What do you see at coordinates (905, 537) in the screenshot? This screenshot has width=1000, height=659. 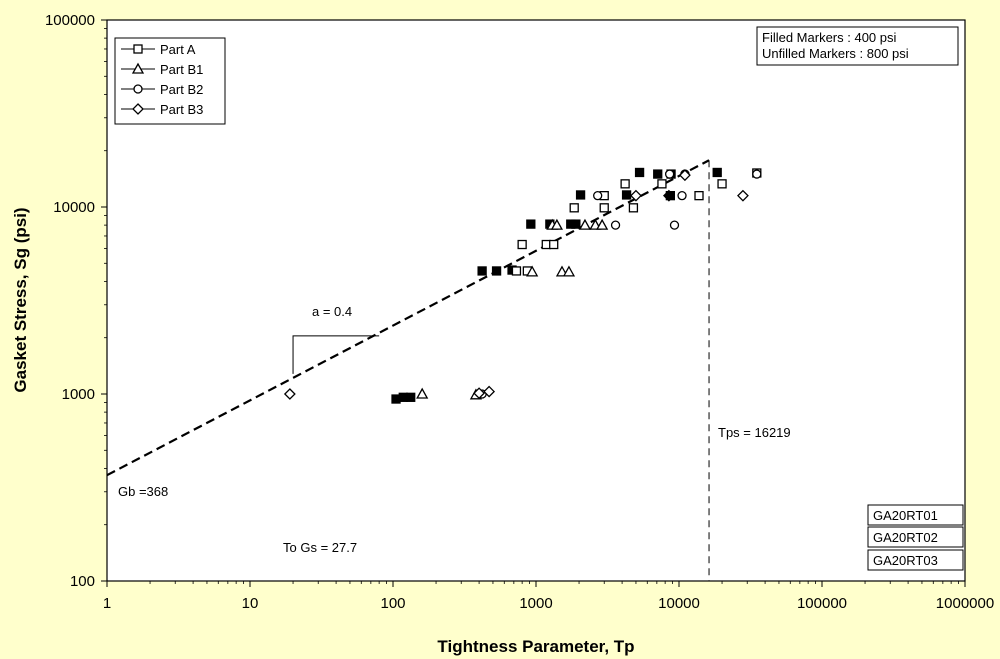 I see `test-id-2: GA20RT02` at bounding box center [905, 537].